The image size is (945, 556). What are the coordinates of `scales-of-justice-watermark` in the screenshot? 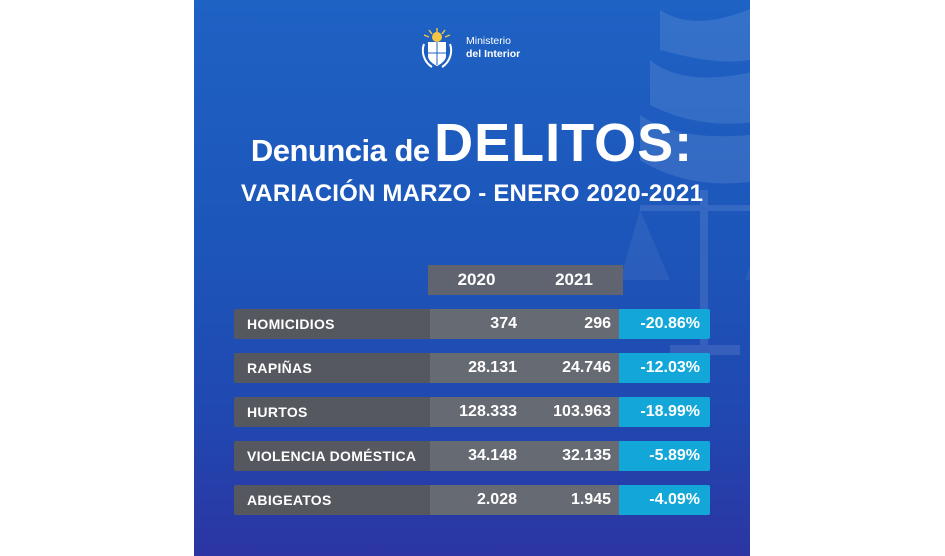 It's located at (685, 182).